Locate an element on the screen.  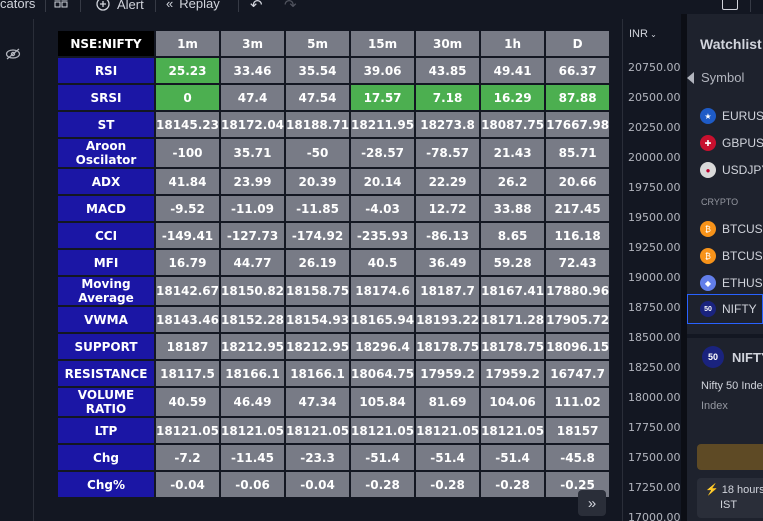
scroll-to-realtime-button: » is located at coordinates (592, 503).